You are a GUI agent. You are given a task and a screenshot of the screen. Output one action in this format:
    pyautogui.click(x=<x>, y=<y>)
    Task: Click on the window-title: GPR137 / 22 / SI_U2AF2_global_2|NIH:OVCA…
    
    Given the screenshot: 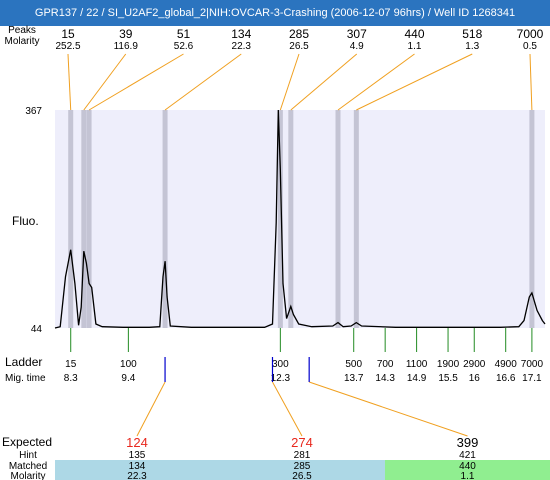 What is the action you would take?
    pyautogui.click(x=275, y=13)
    